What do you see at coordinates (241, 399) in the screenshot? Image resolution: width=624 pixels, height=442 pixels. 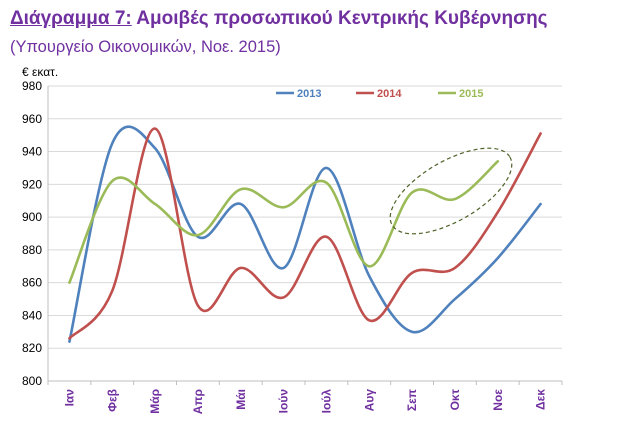 I see `x-tick-label: Μάι` at bounding box center [241, 399].